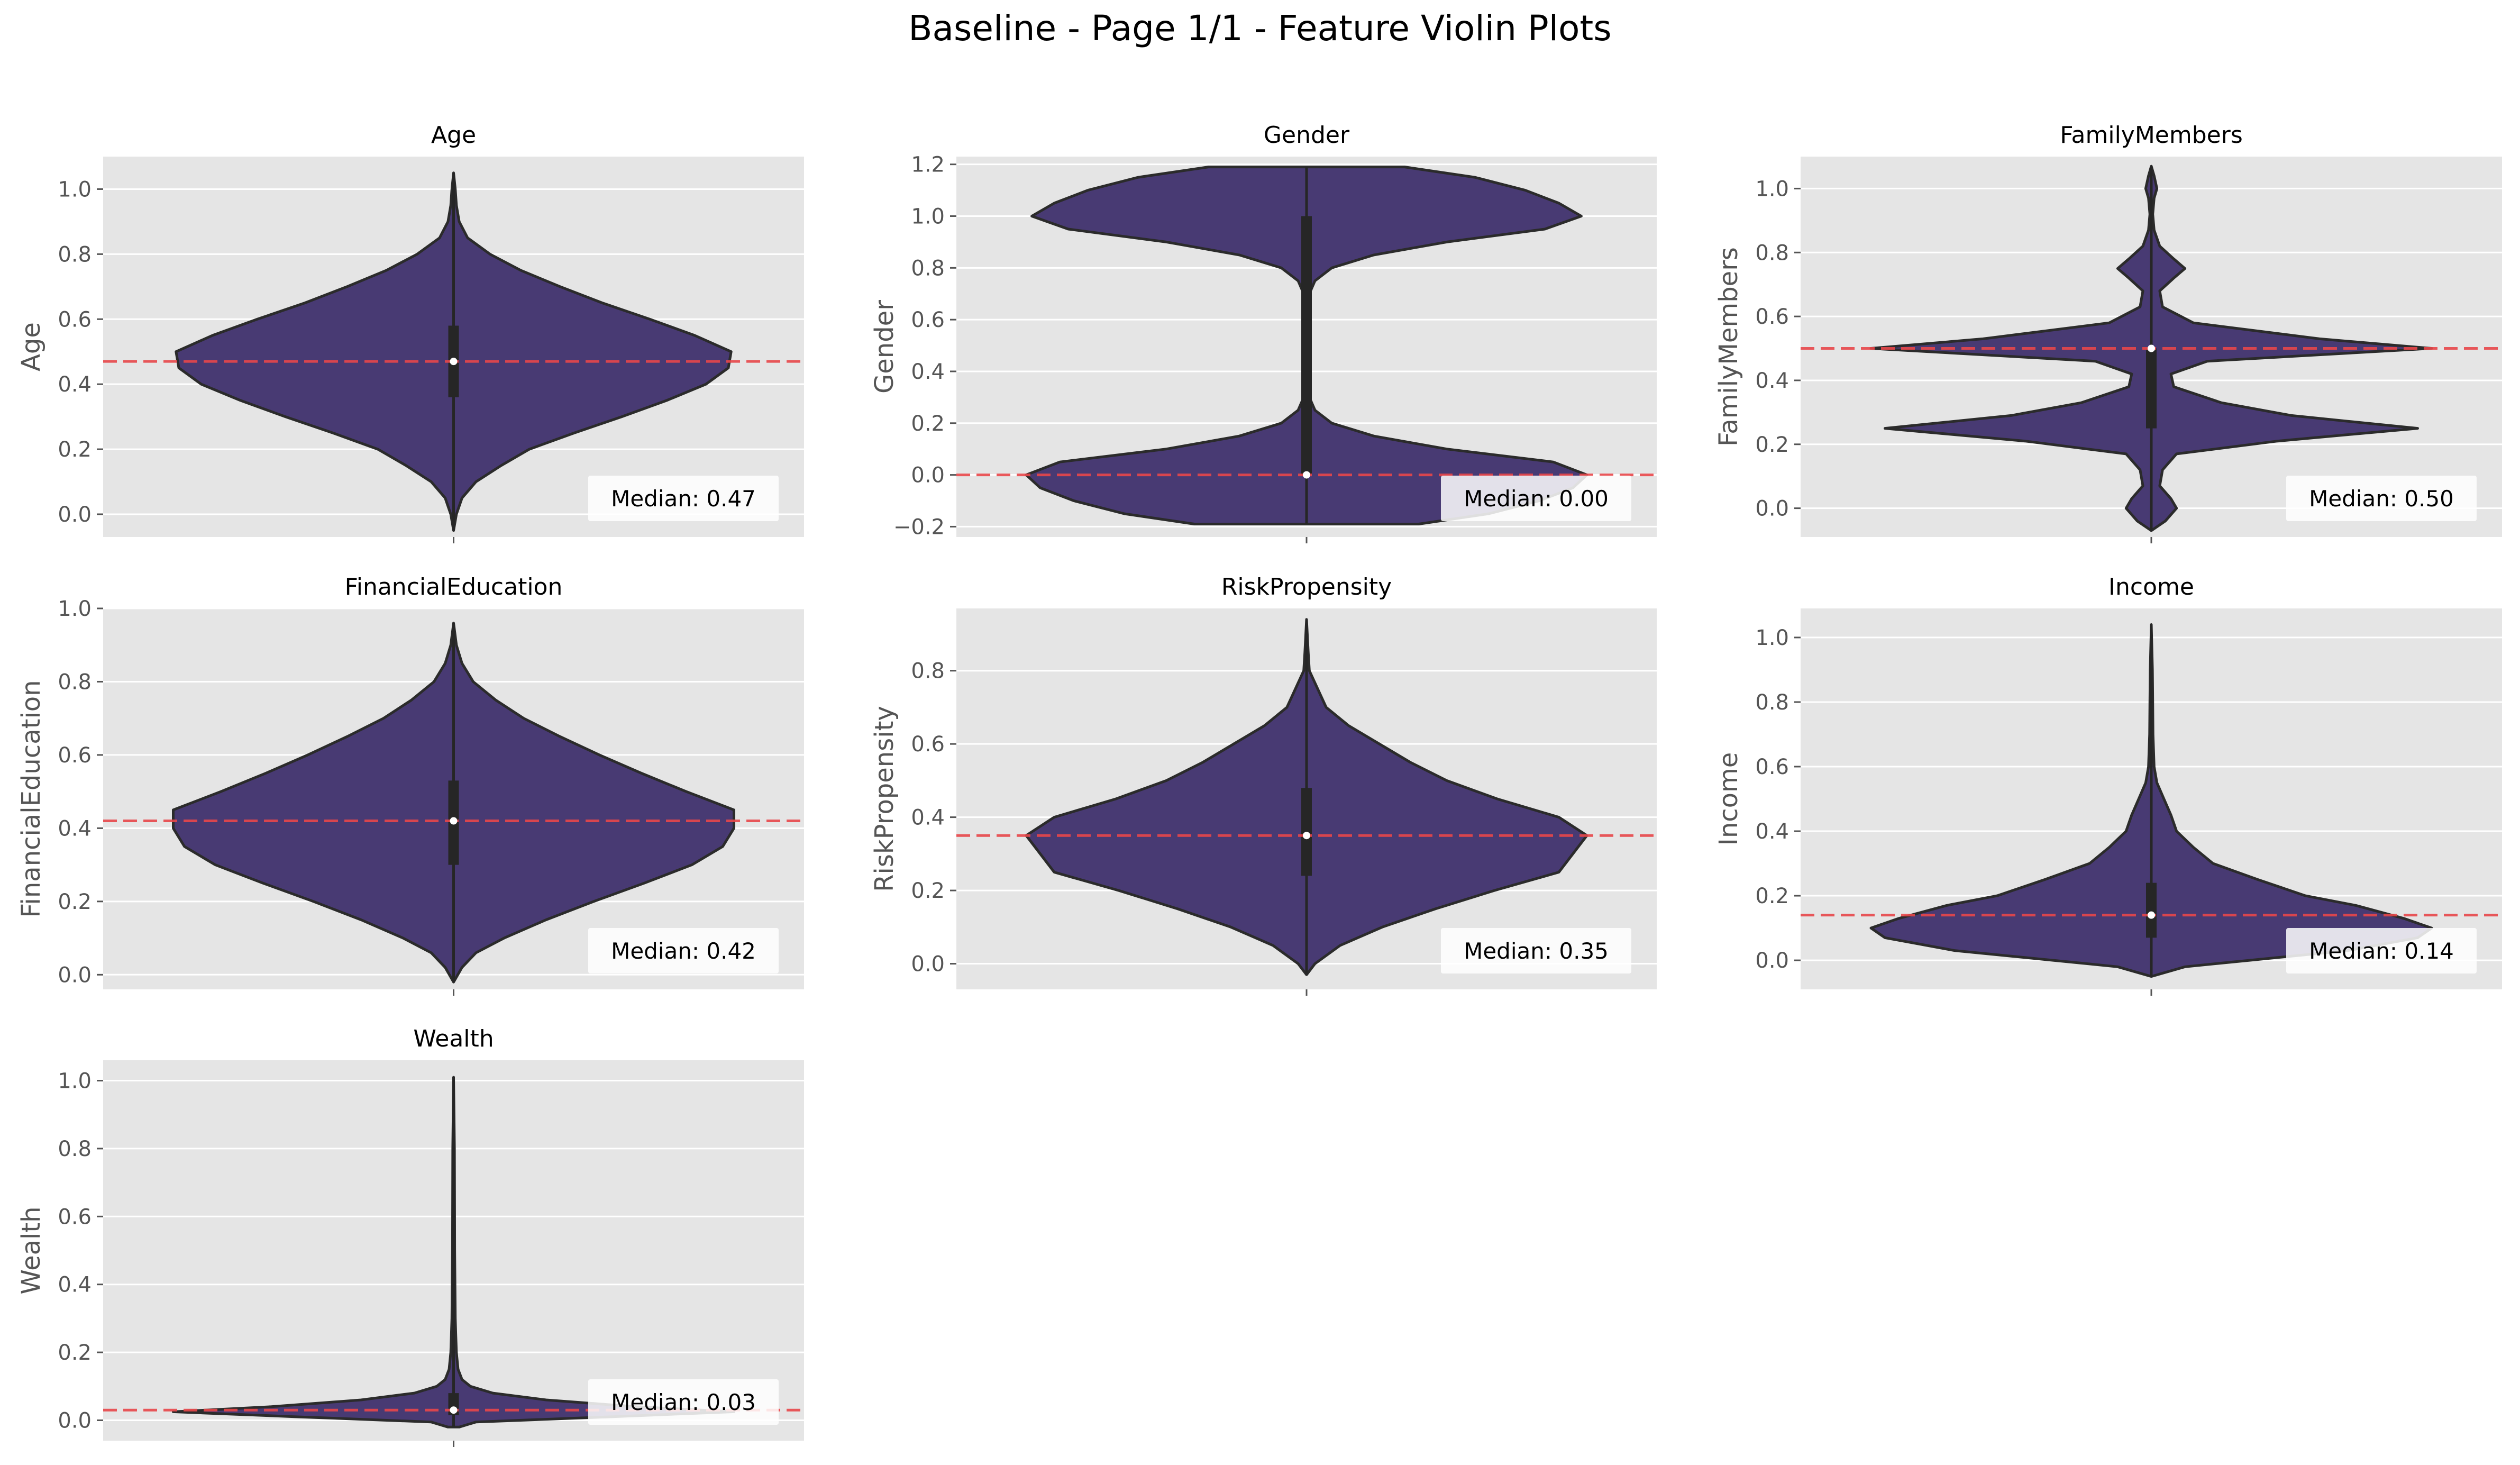  Describe the element at coordinates (31, 346) in the screenshot. I see `y-axis-label: Age` at that location.